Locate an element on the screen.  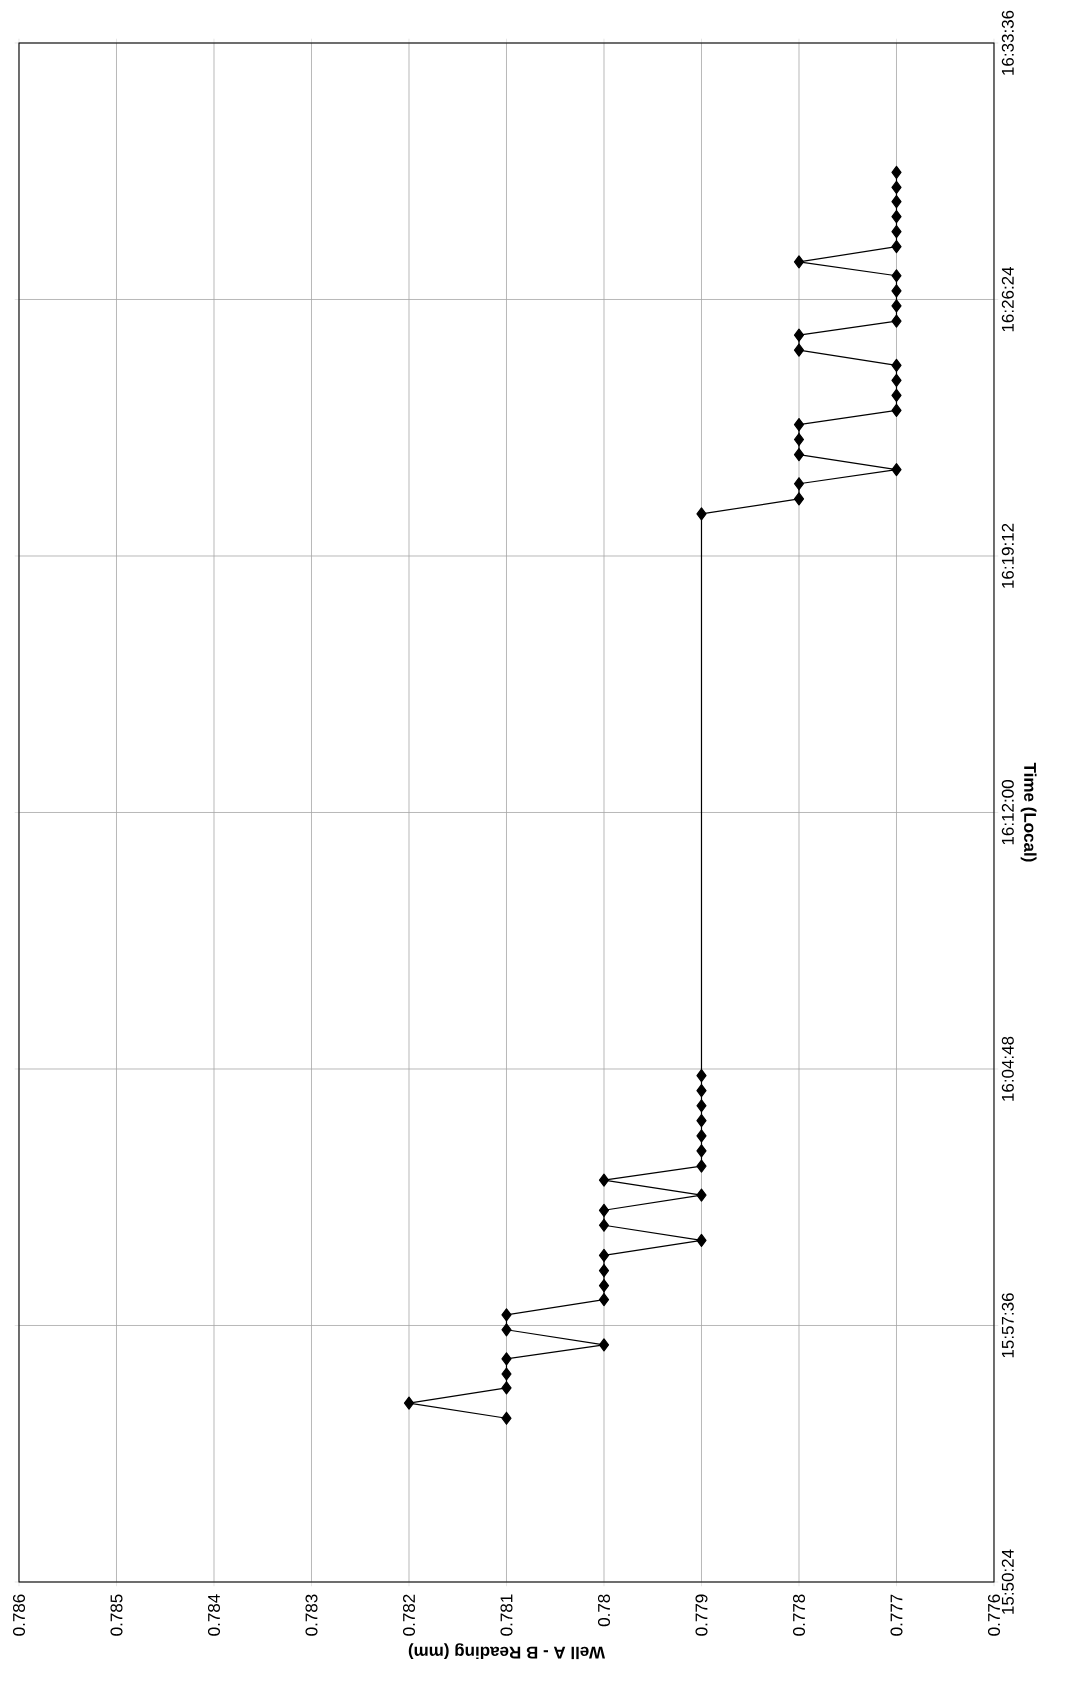
x-tick-label: 0.781 is located at coordinates (506, 1615).